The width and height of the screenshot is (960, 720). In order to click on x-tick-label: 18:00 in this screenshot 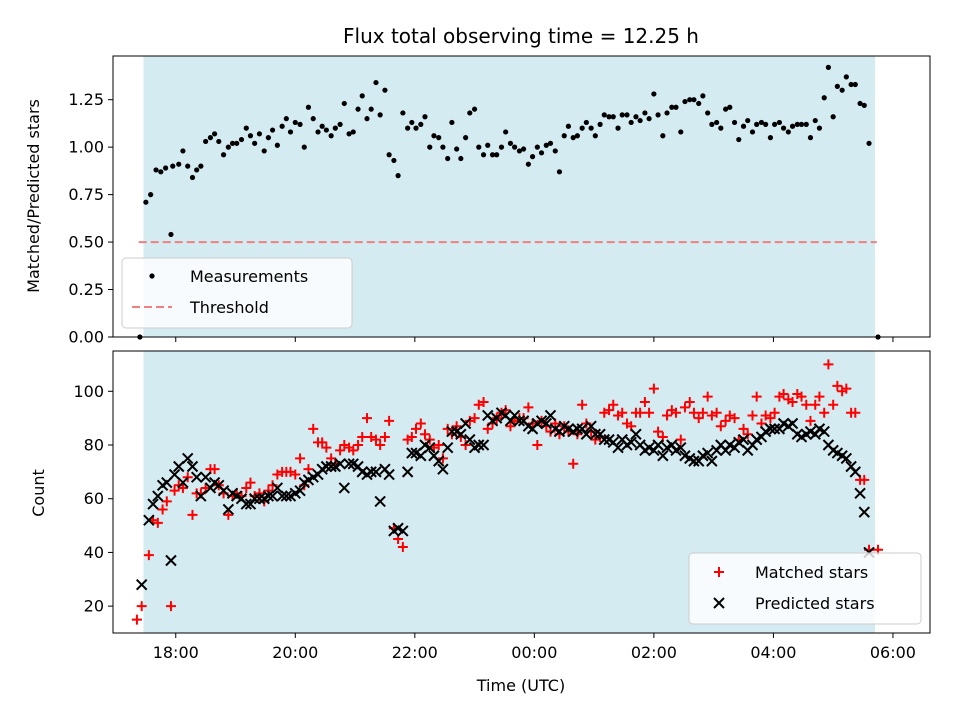, I will do `click(176, 652)`.